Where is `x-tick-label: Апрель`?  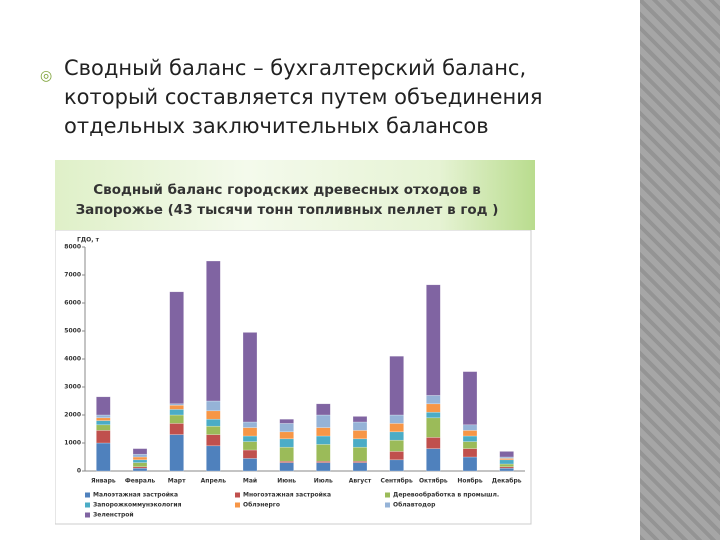
x-tick-label: Апрель is located at coordinates (214, 481).